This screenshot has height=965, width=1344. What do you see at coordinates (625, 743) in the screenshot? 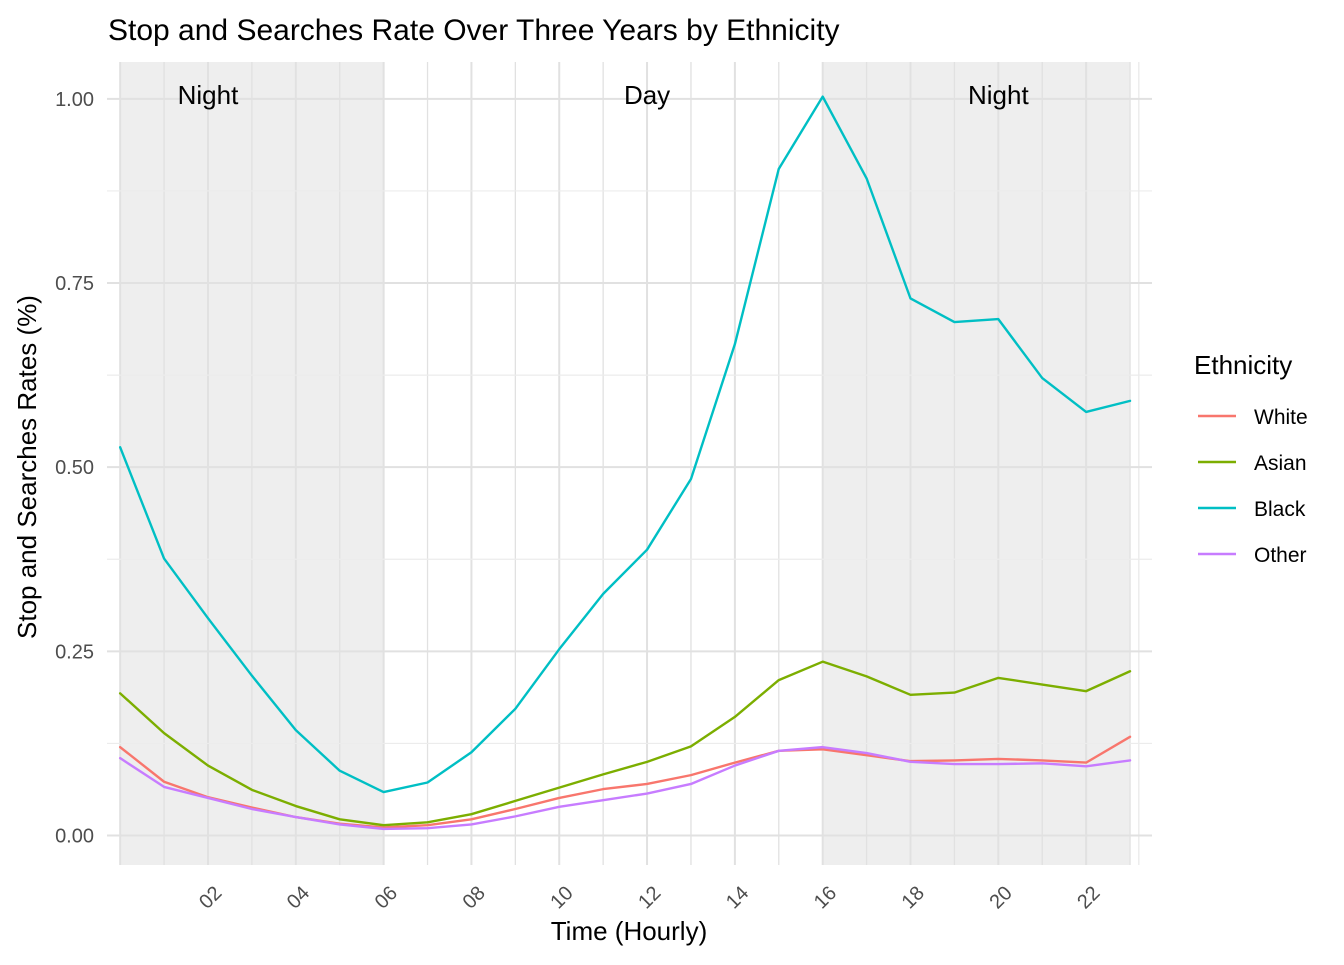
I see `series-line-asian` at bounding box center [625, 743].